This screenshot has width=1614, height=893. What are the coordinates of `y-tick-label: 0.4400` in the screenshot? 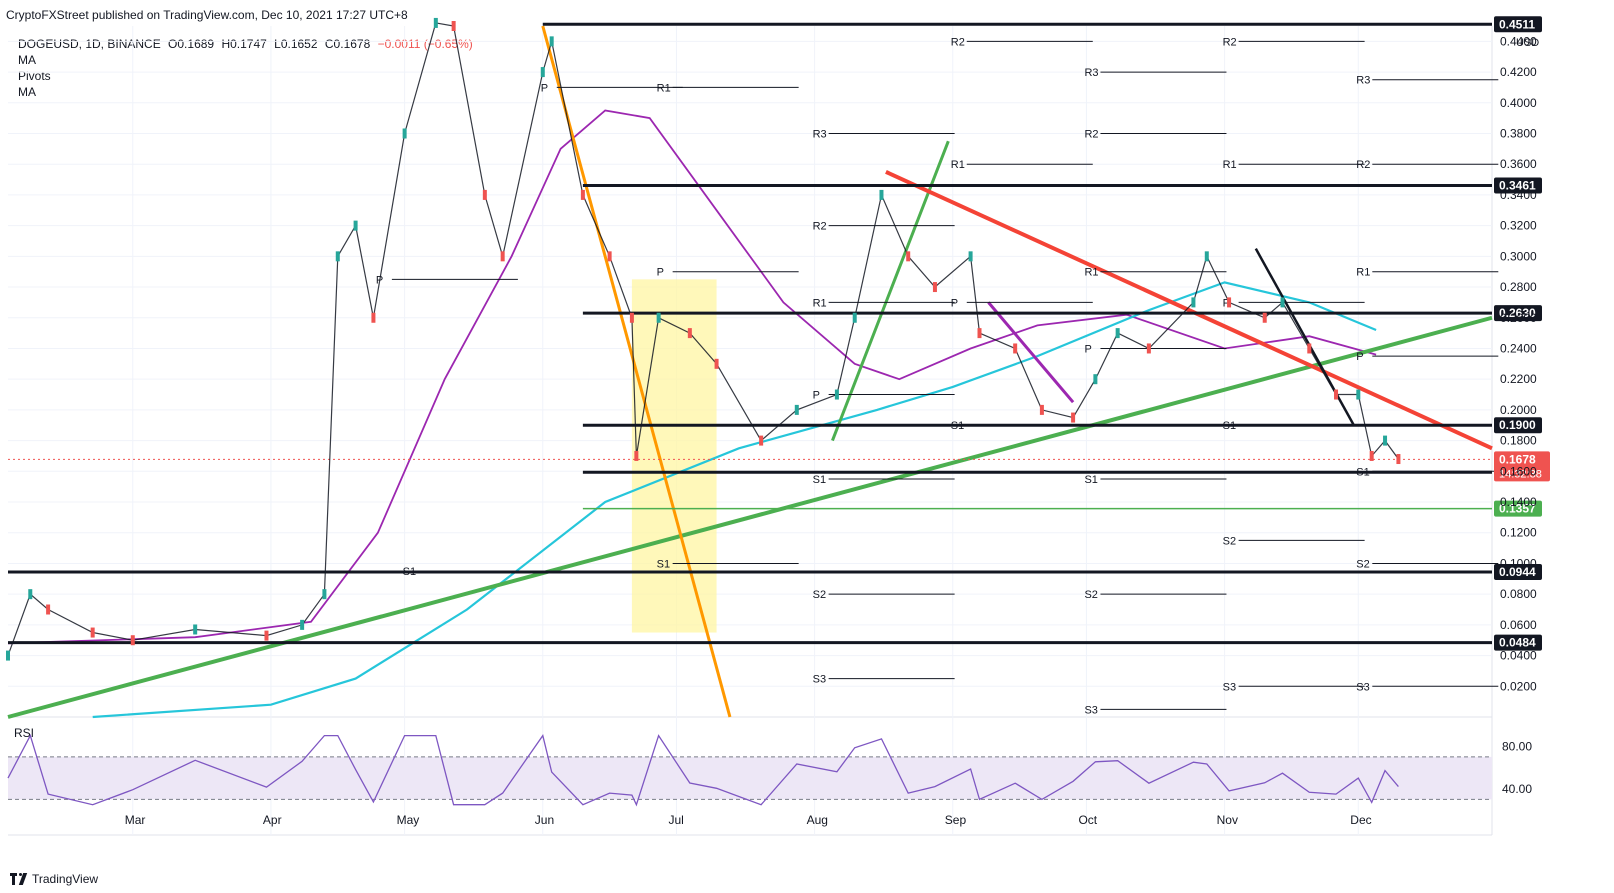 It's located at (1518, 41).